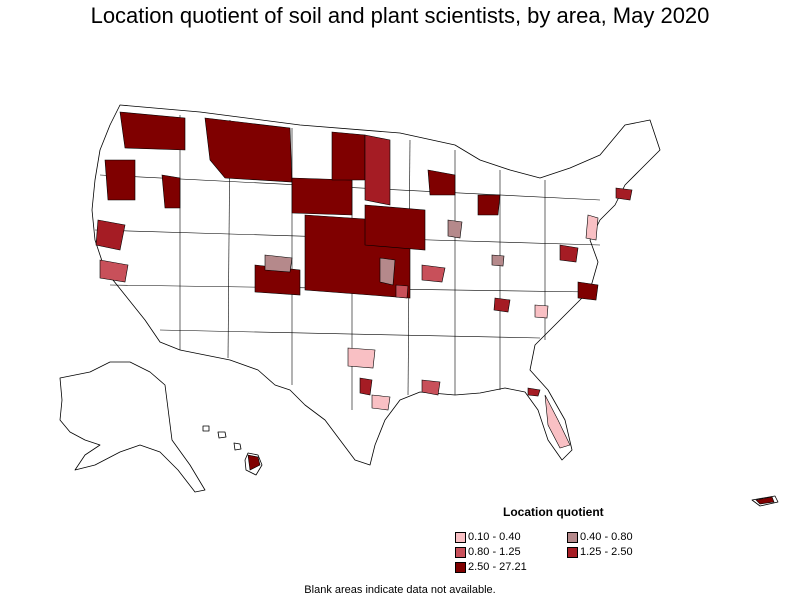 The image size is (800, 600). I want to click on area-texas-north, so click(361, 358).